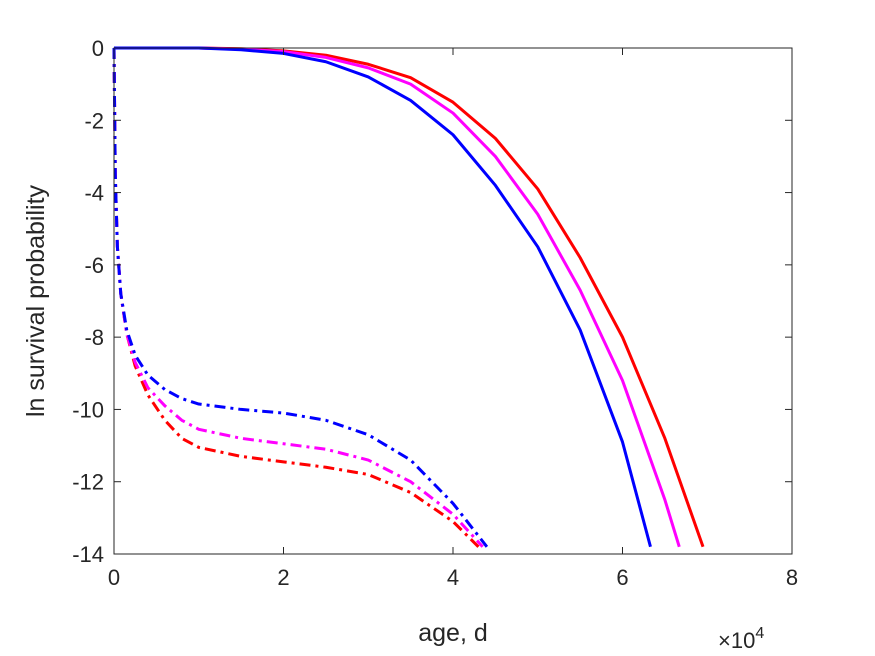  I want to click on y-tick-label: 0, so click(98, 48).